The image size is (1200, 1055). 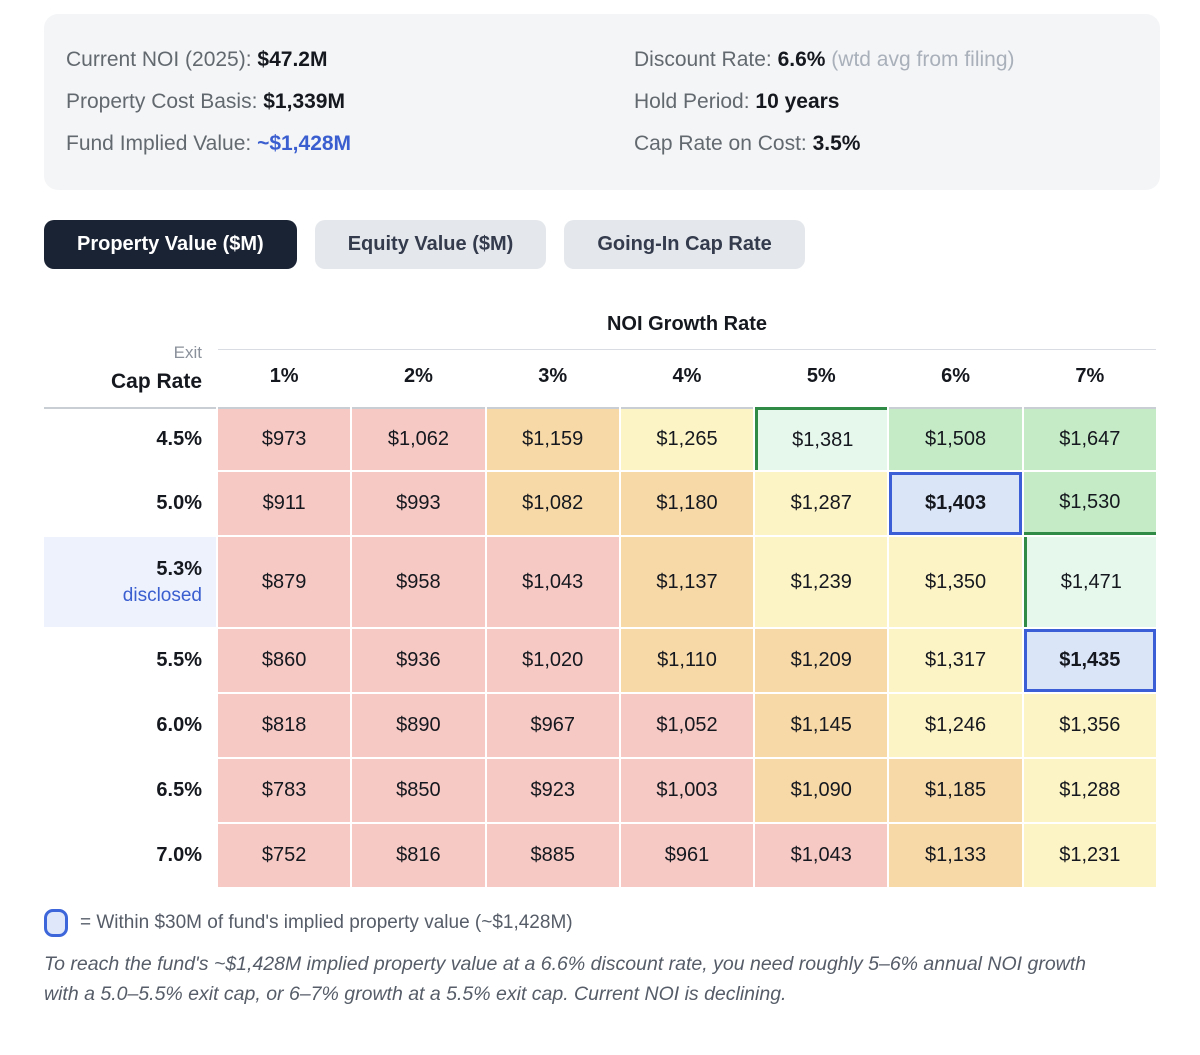 I want to click on stat-value: $1,339M, so click(x=304, y=101).